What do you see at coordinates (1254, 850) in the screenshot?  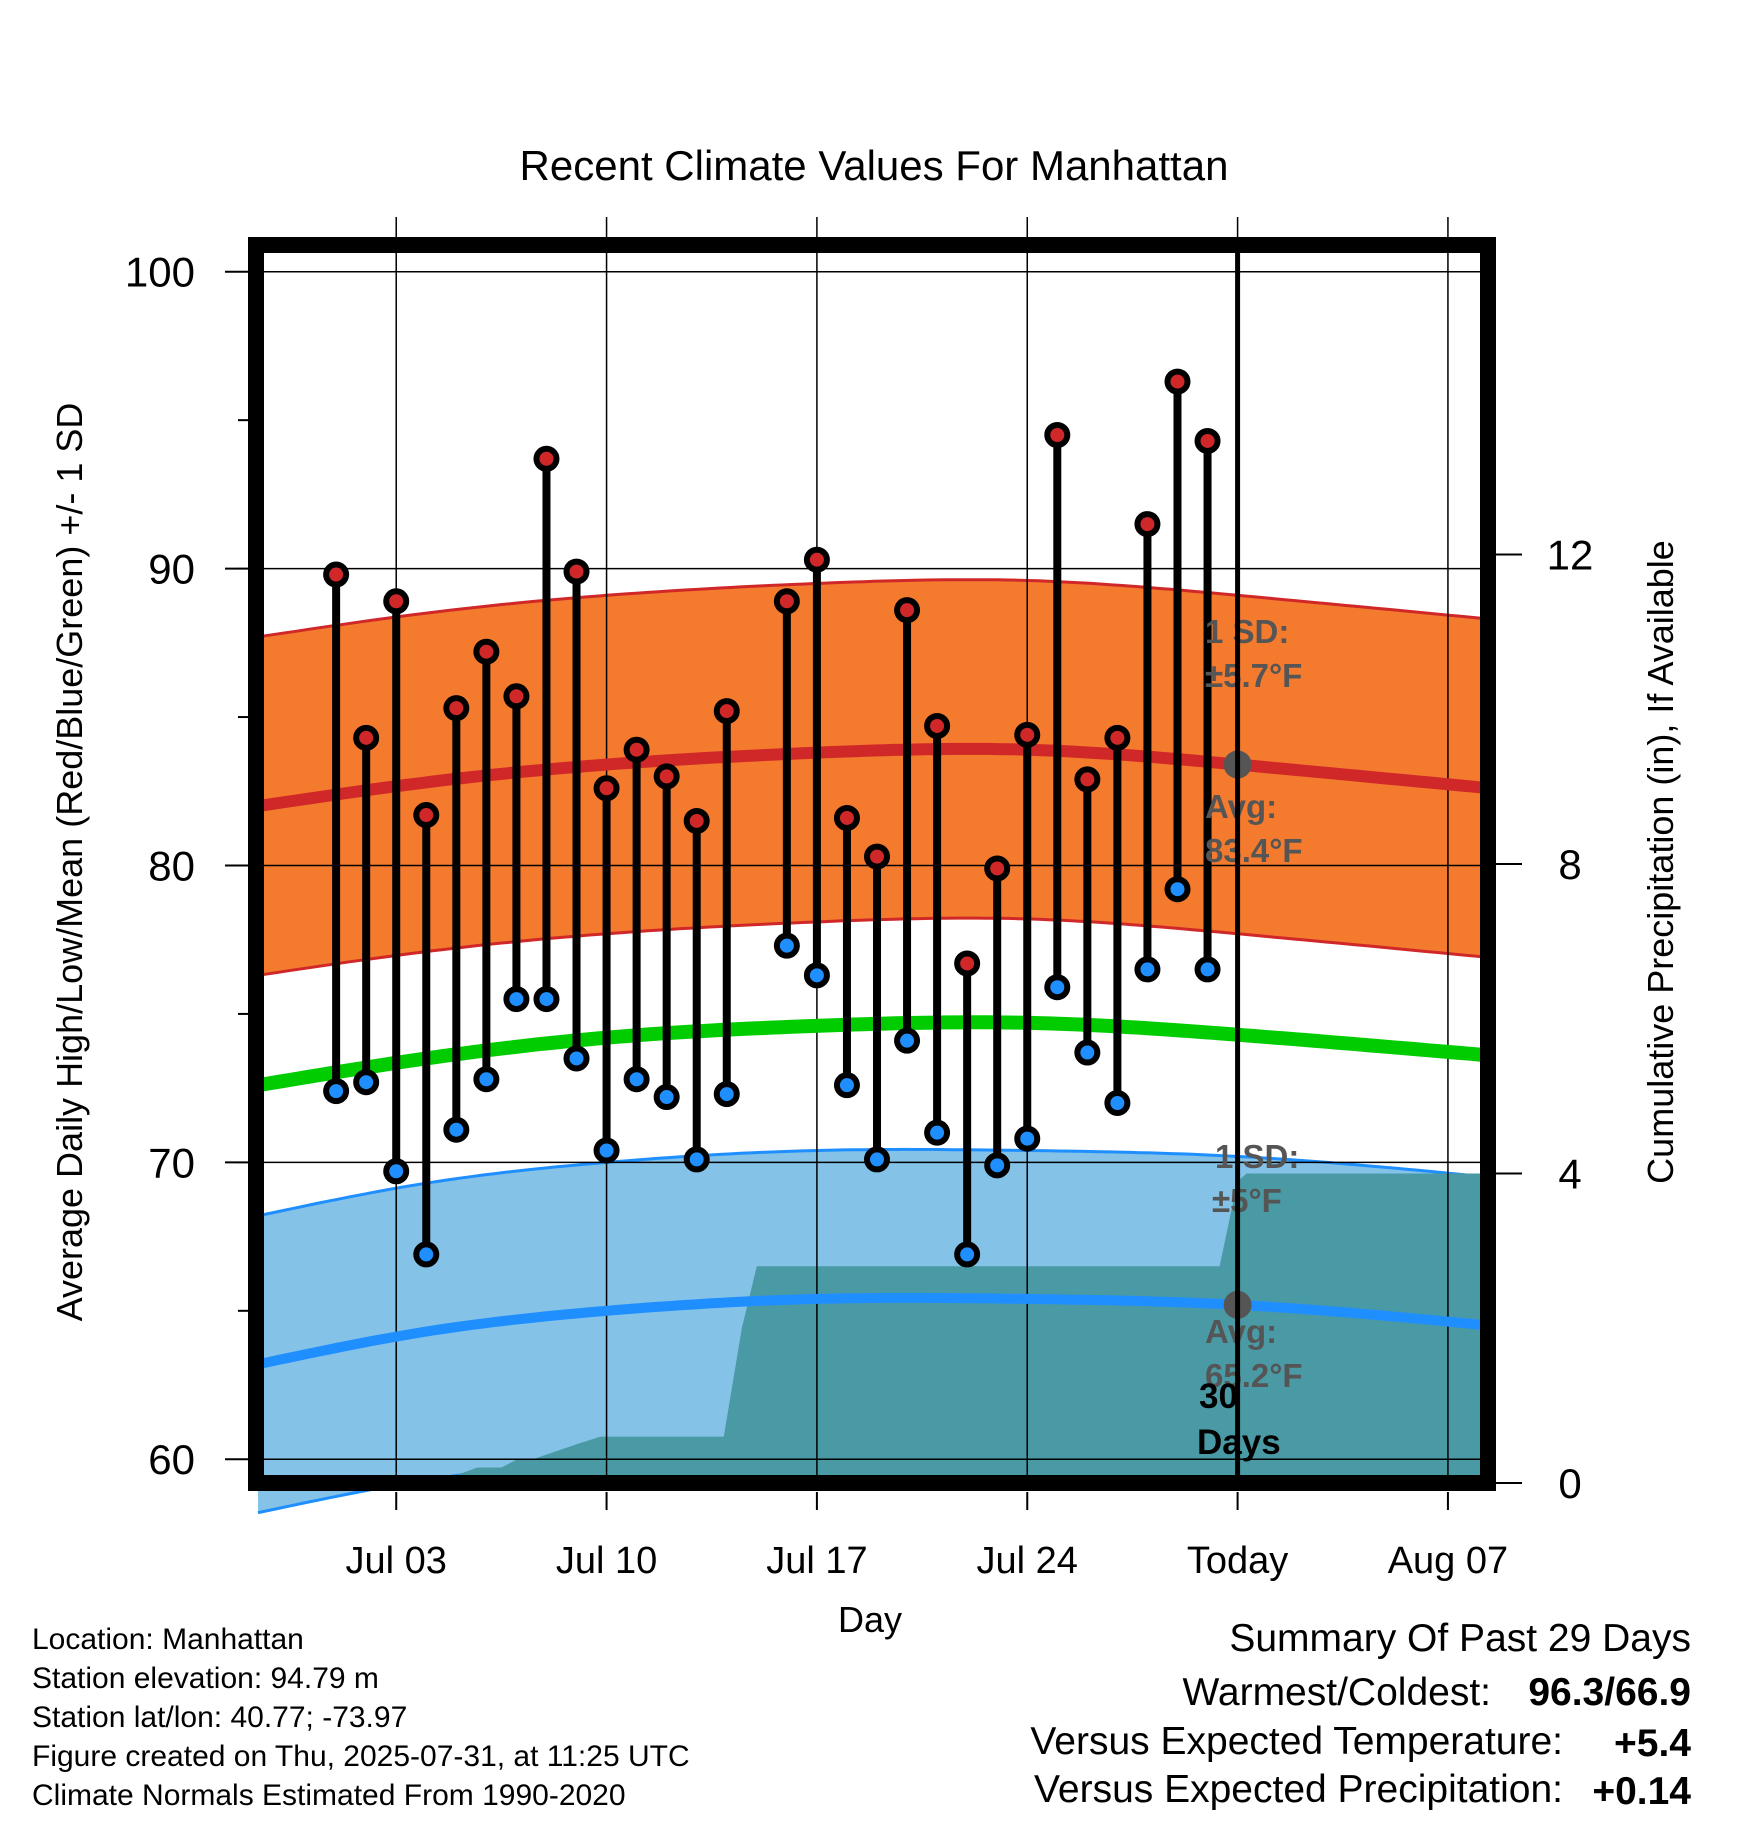 I see `high-avg-label-line2: 83.4°F` at bounding box center [1254, 850].